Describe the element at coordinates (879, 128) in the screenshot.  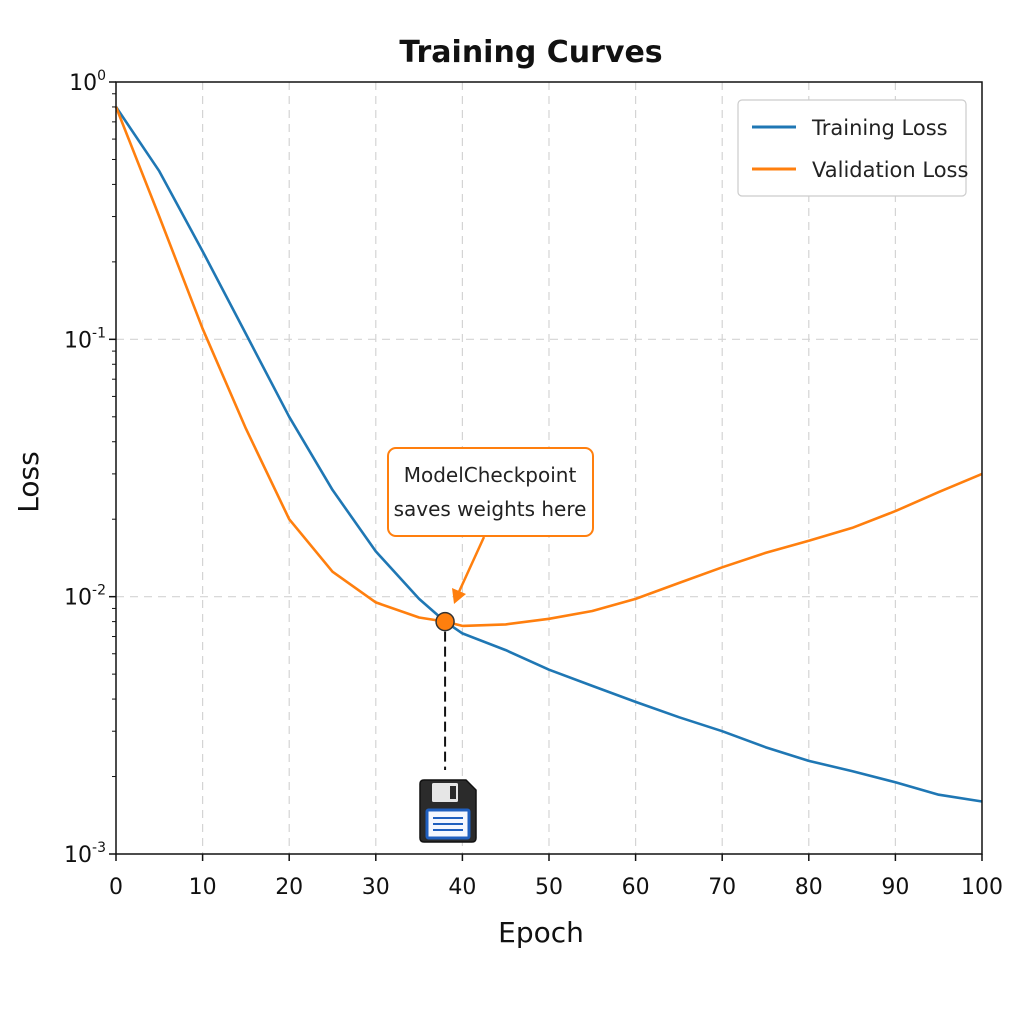
I see `legend-label-training-loss: Training Loss` at that location.